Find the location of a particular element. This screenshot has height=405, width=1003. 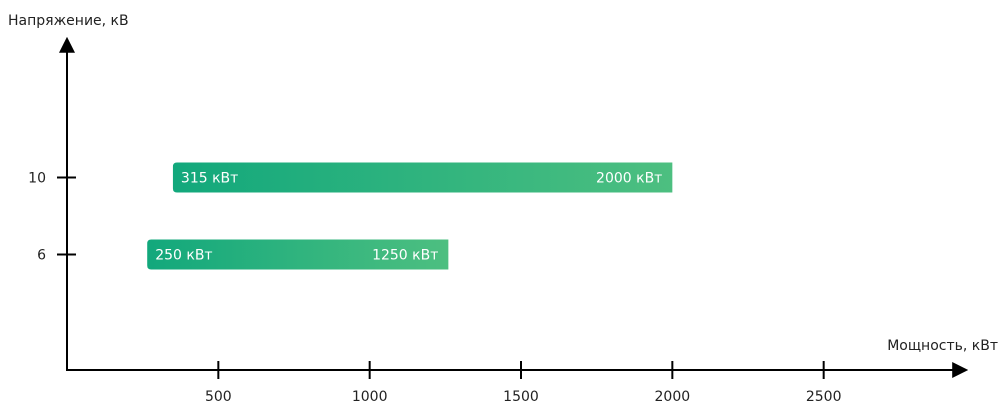

range-bars: 315 кВт 2000 кВт 250 кВт 1250 кВт is located at coordinates (410, 216).